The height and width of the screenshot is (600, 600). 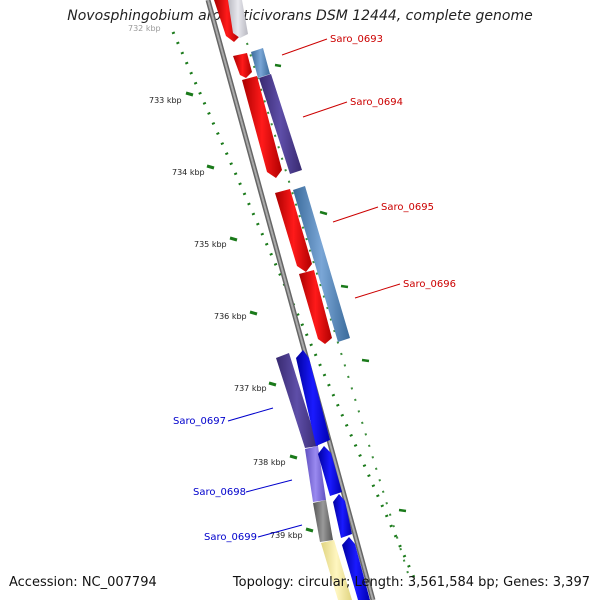 What do you see at coordinates (293, 230) in the screenshot?
I see `gene-saro-0695-body` at bounding box center [293, 230].